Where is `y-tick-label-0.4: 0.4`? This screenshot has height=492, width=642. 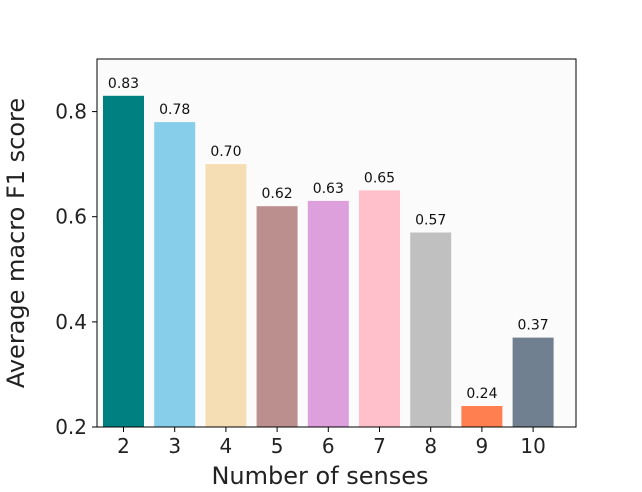
y-tick-label-0.4: 0.4 is located at coordinates (71, 322).